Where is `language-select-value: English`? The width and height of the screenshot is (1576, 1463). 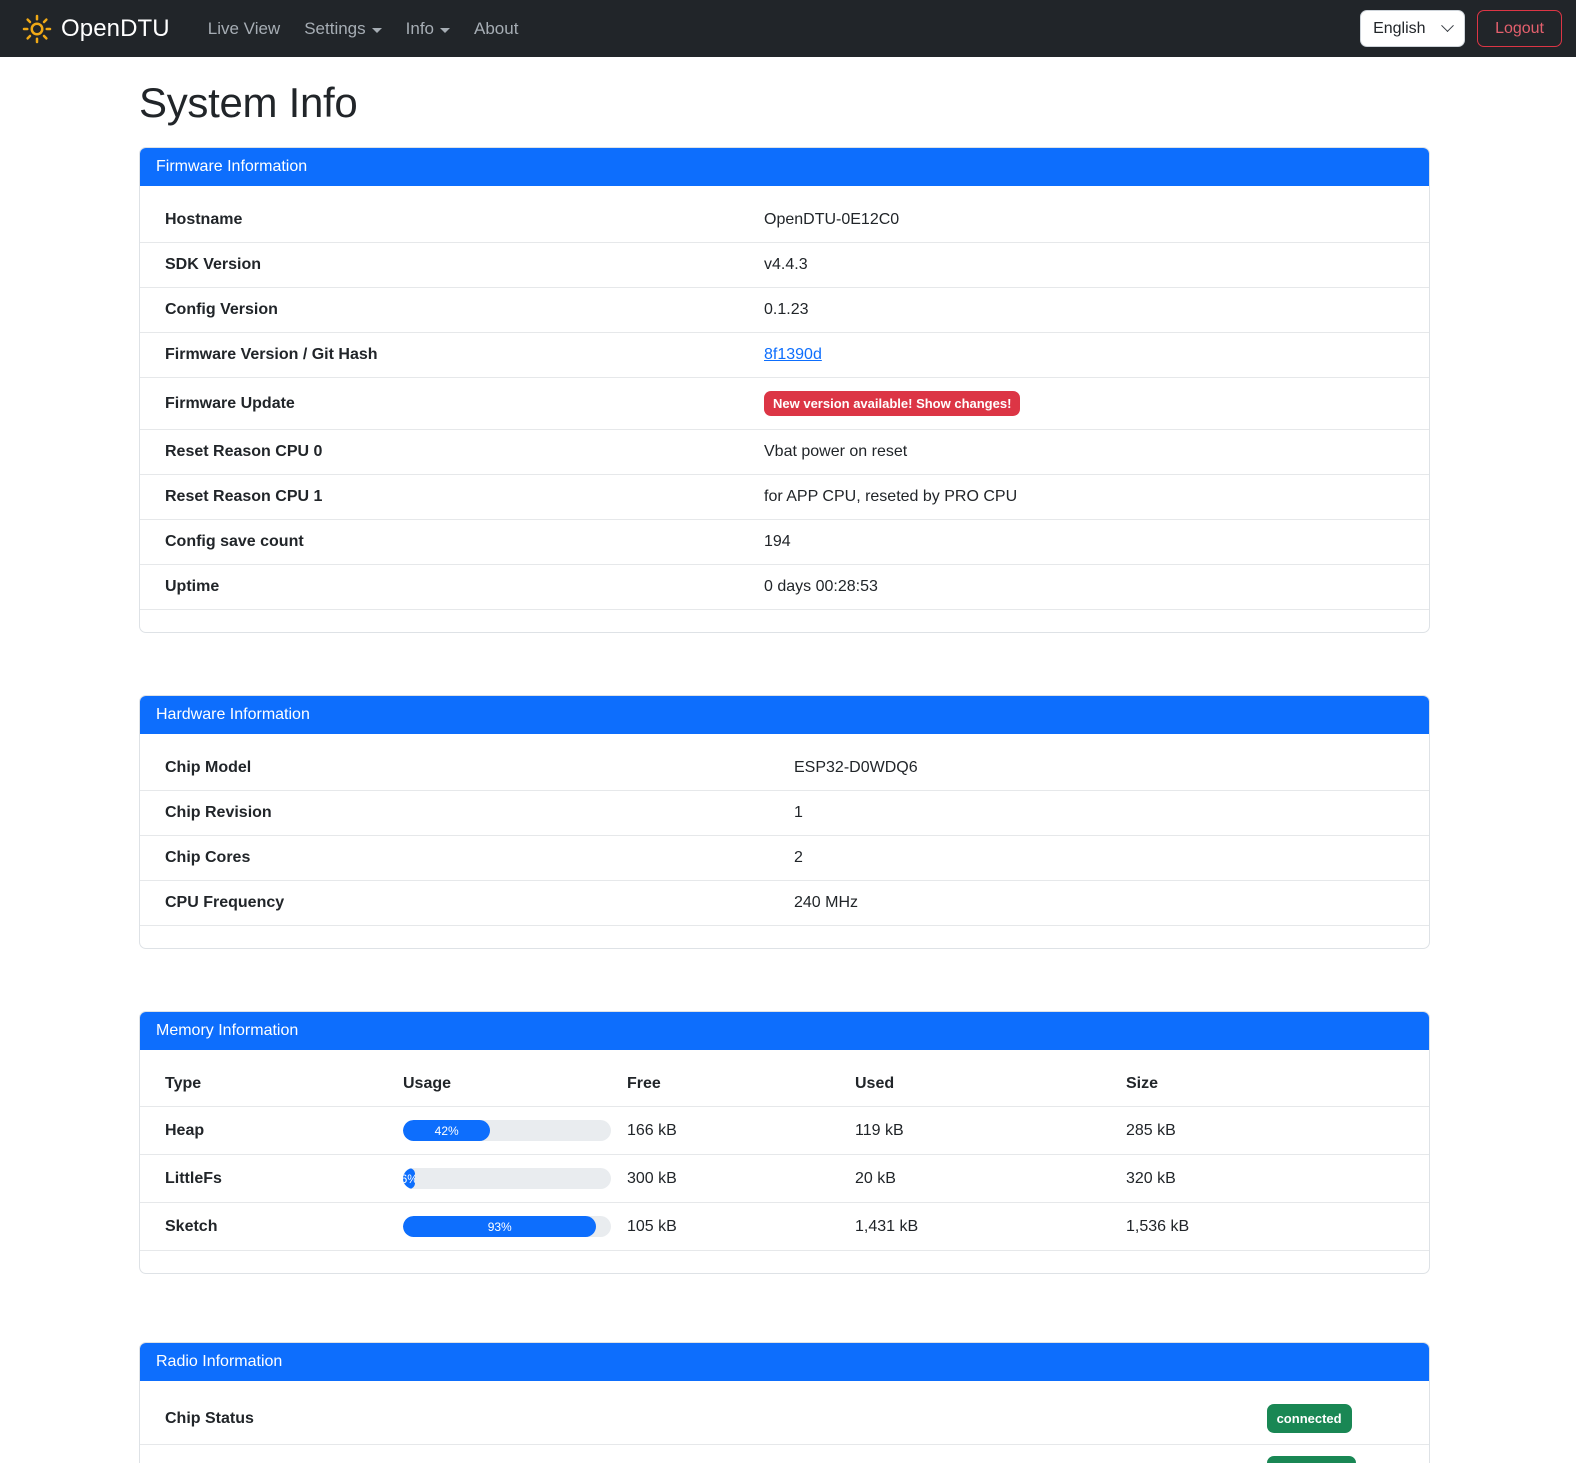
language-select-value: English is located at coordinates (1399, 28).